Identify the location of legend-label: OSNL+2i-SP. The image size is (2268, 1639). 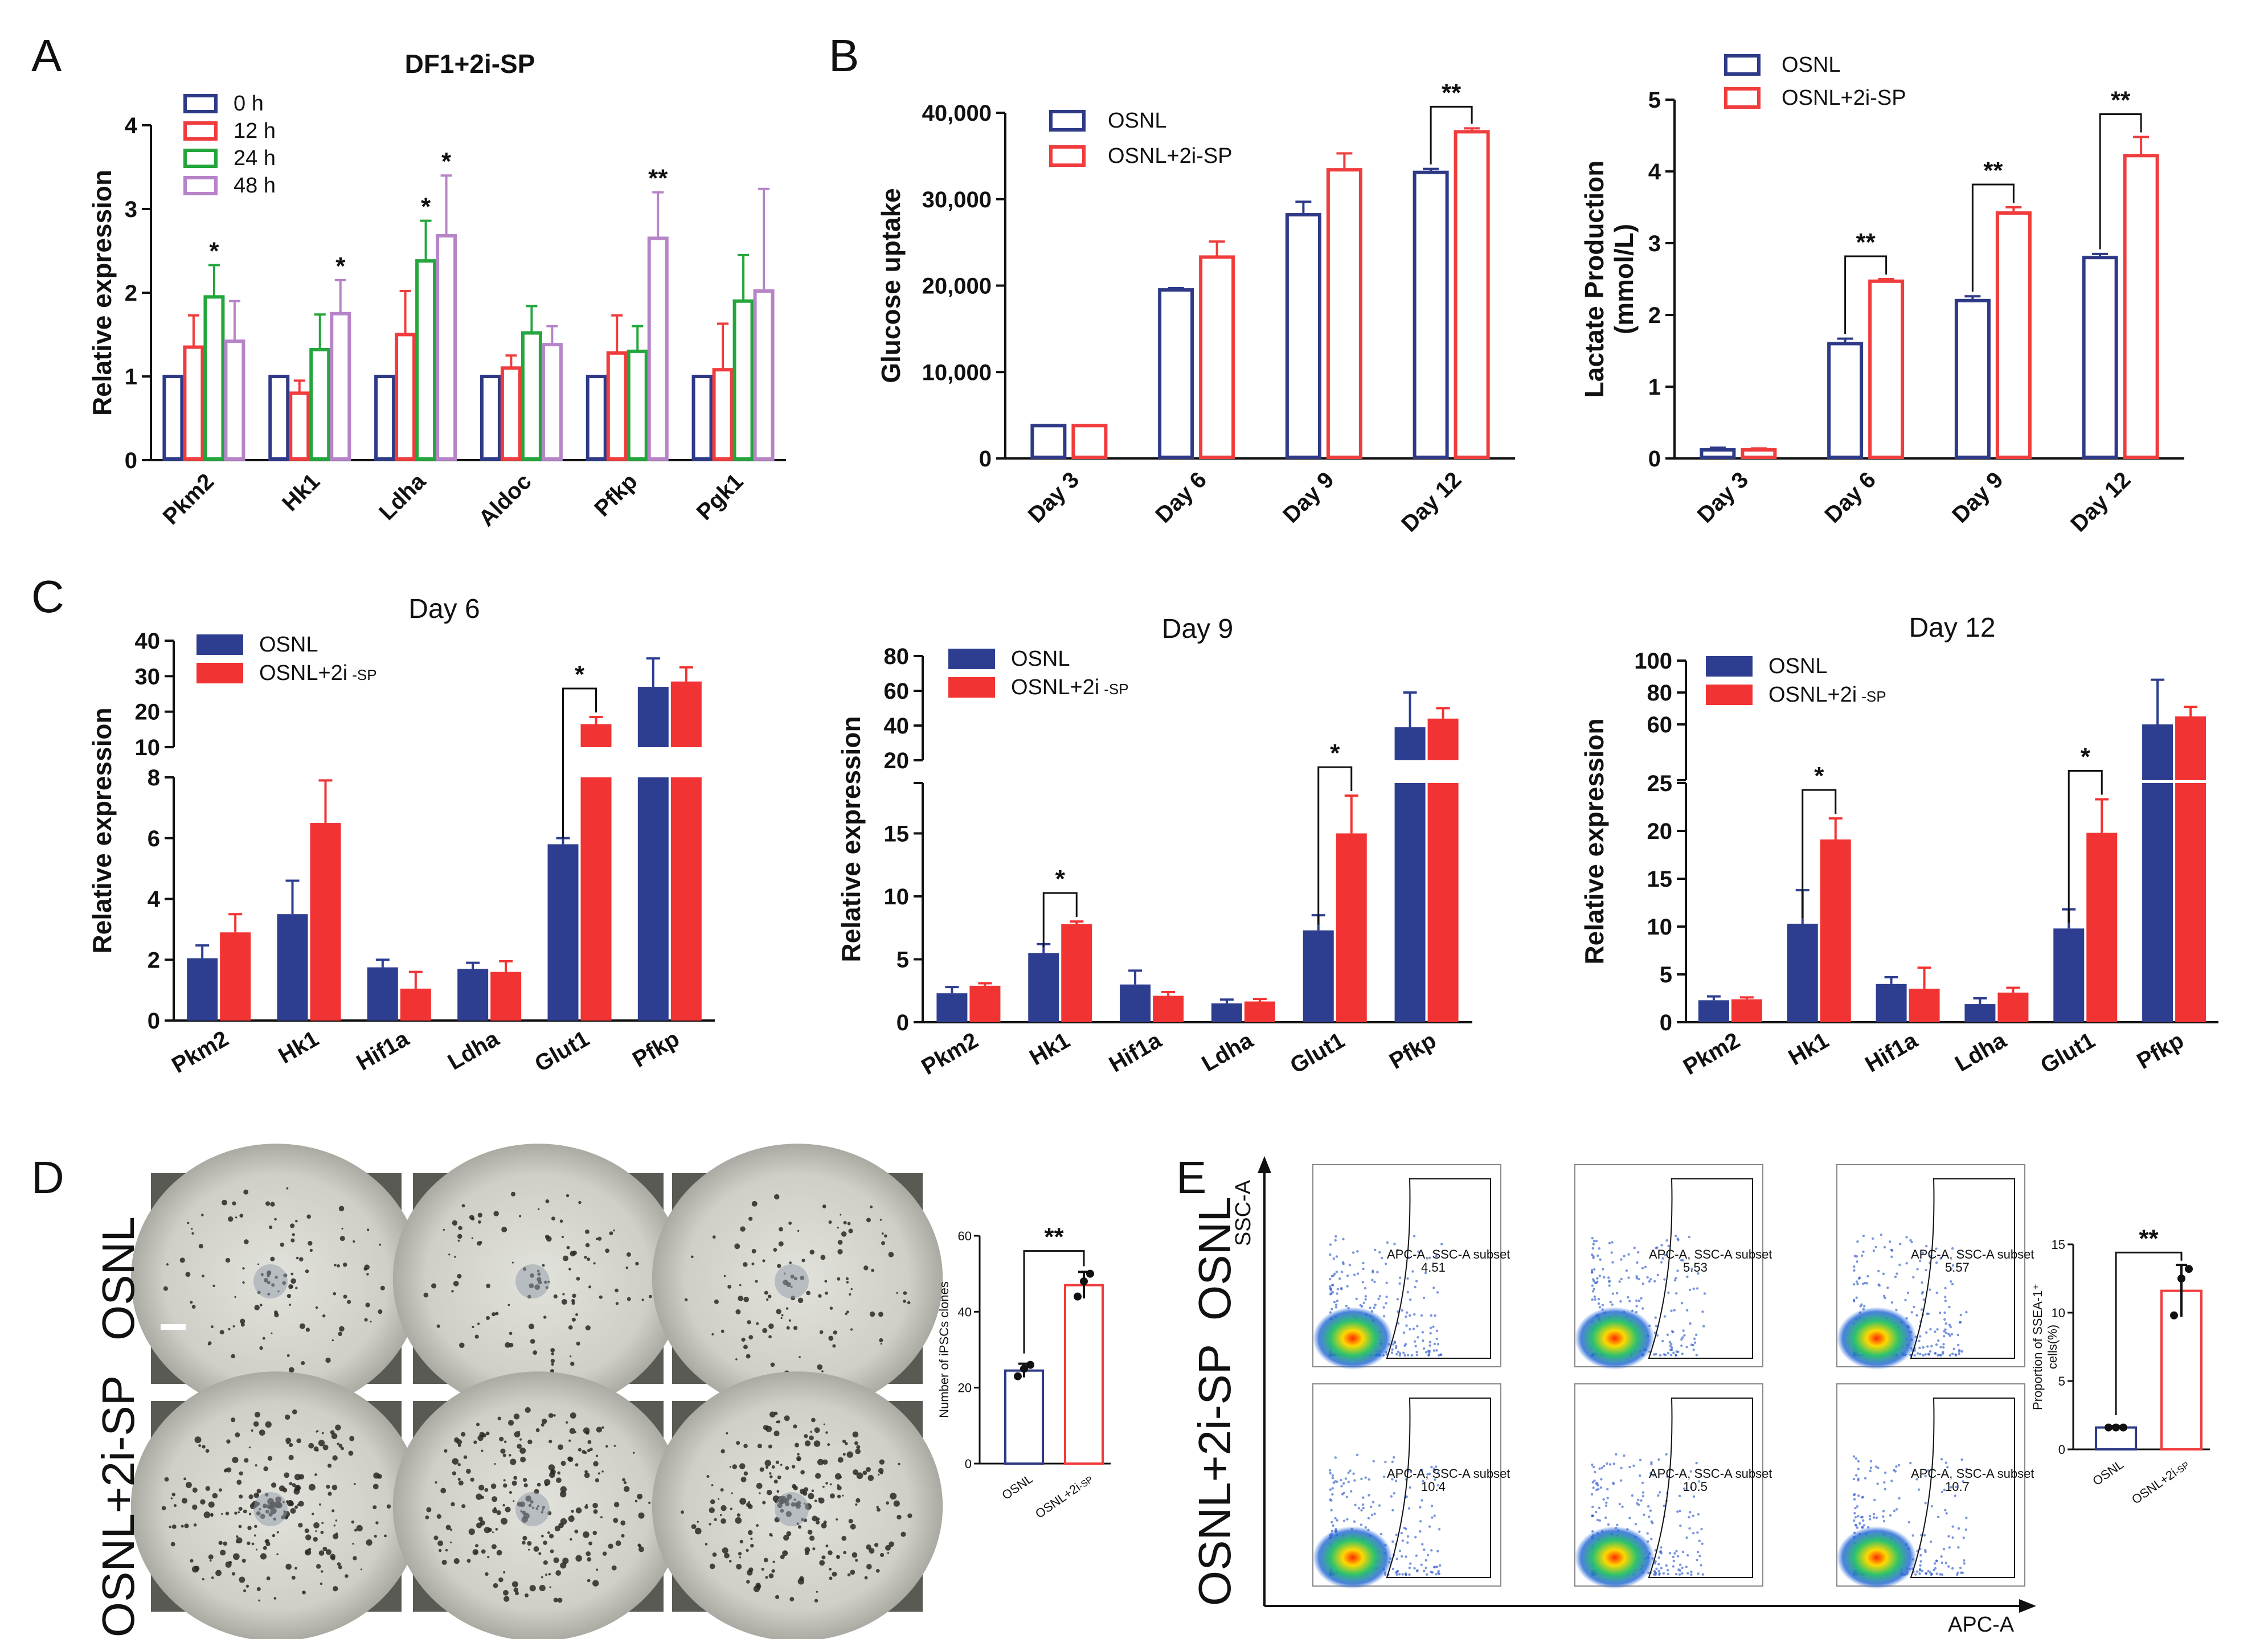
(1827, 695).